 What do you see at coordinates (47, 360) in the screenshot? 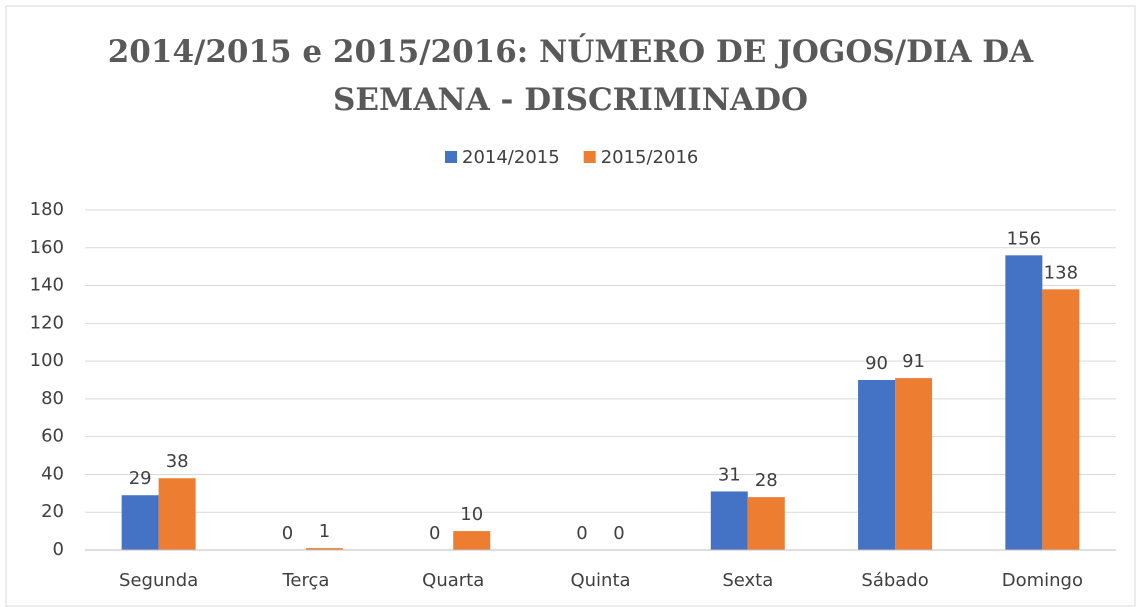
I see `y-tick-label: 100` at bounding box center [47, 360].